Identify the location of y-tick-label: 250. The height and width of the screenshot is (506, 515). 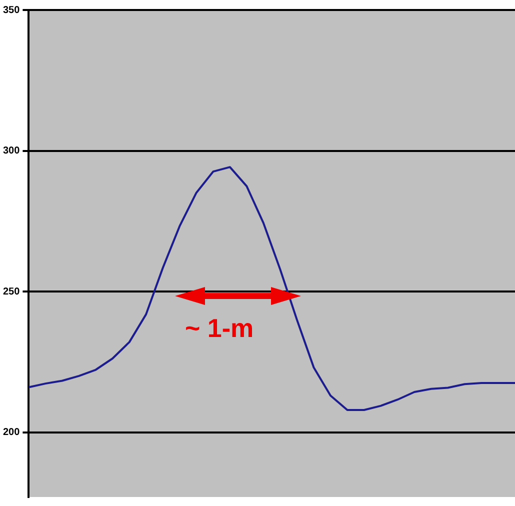
(11, 292).